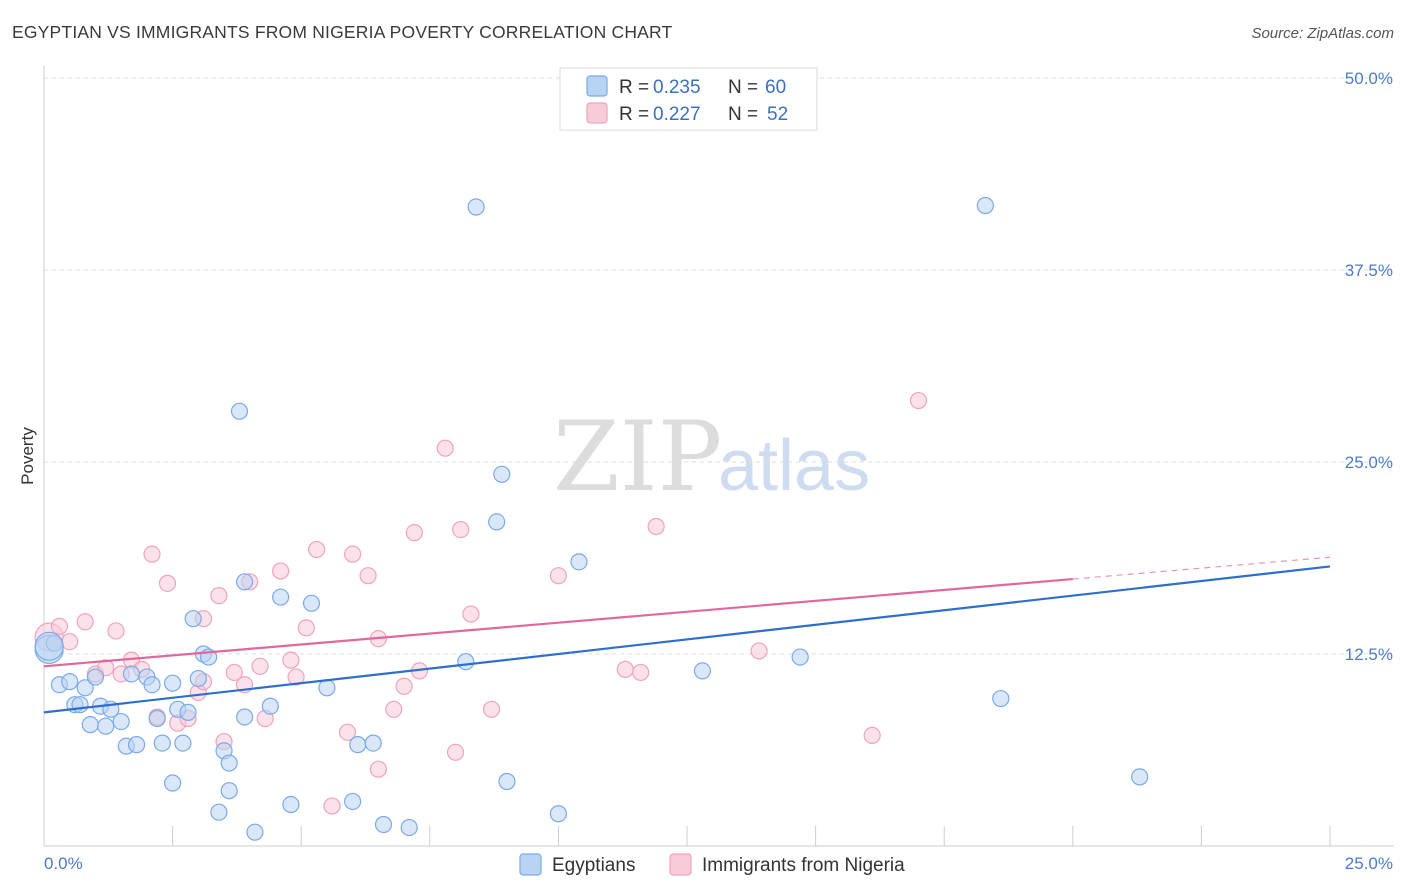 This screenshot has width=1406, height=892. What do you see at coordinates (743, 87) in the screenshot?
I see `stats-legend-n-label-egyptians: N =` at bounding box center [743, 87].